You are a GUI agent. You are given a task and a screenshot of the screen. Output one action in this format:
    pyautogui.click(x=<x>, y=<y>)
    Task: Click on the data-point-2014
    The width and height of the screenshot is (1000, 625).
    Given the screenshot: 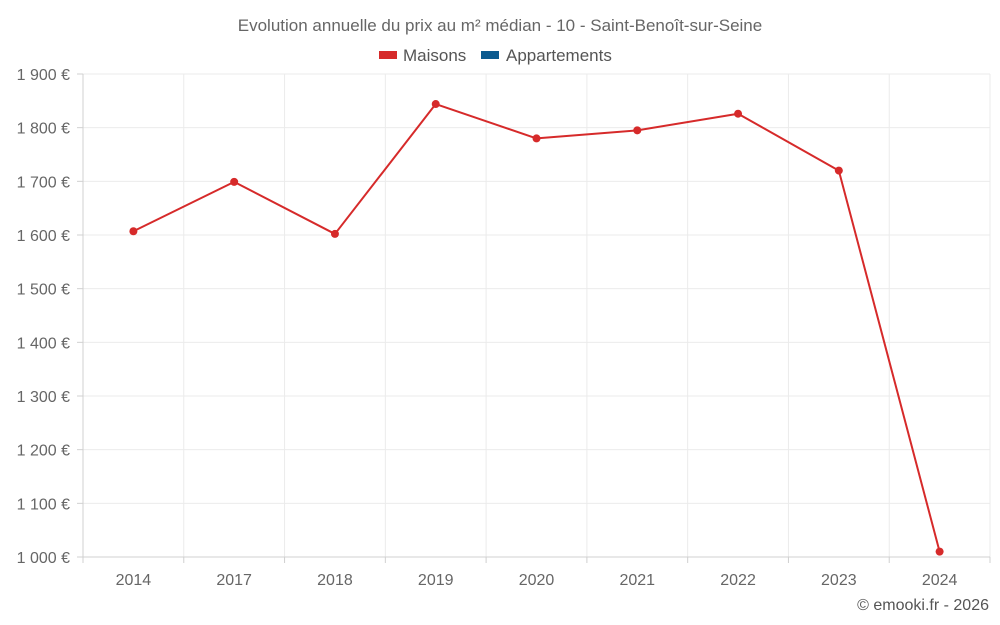 What is the action you would take?
    pyautogui.click(x=133, y=231)
    